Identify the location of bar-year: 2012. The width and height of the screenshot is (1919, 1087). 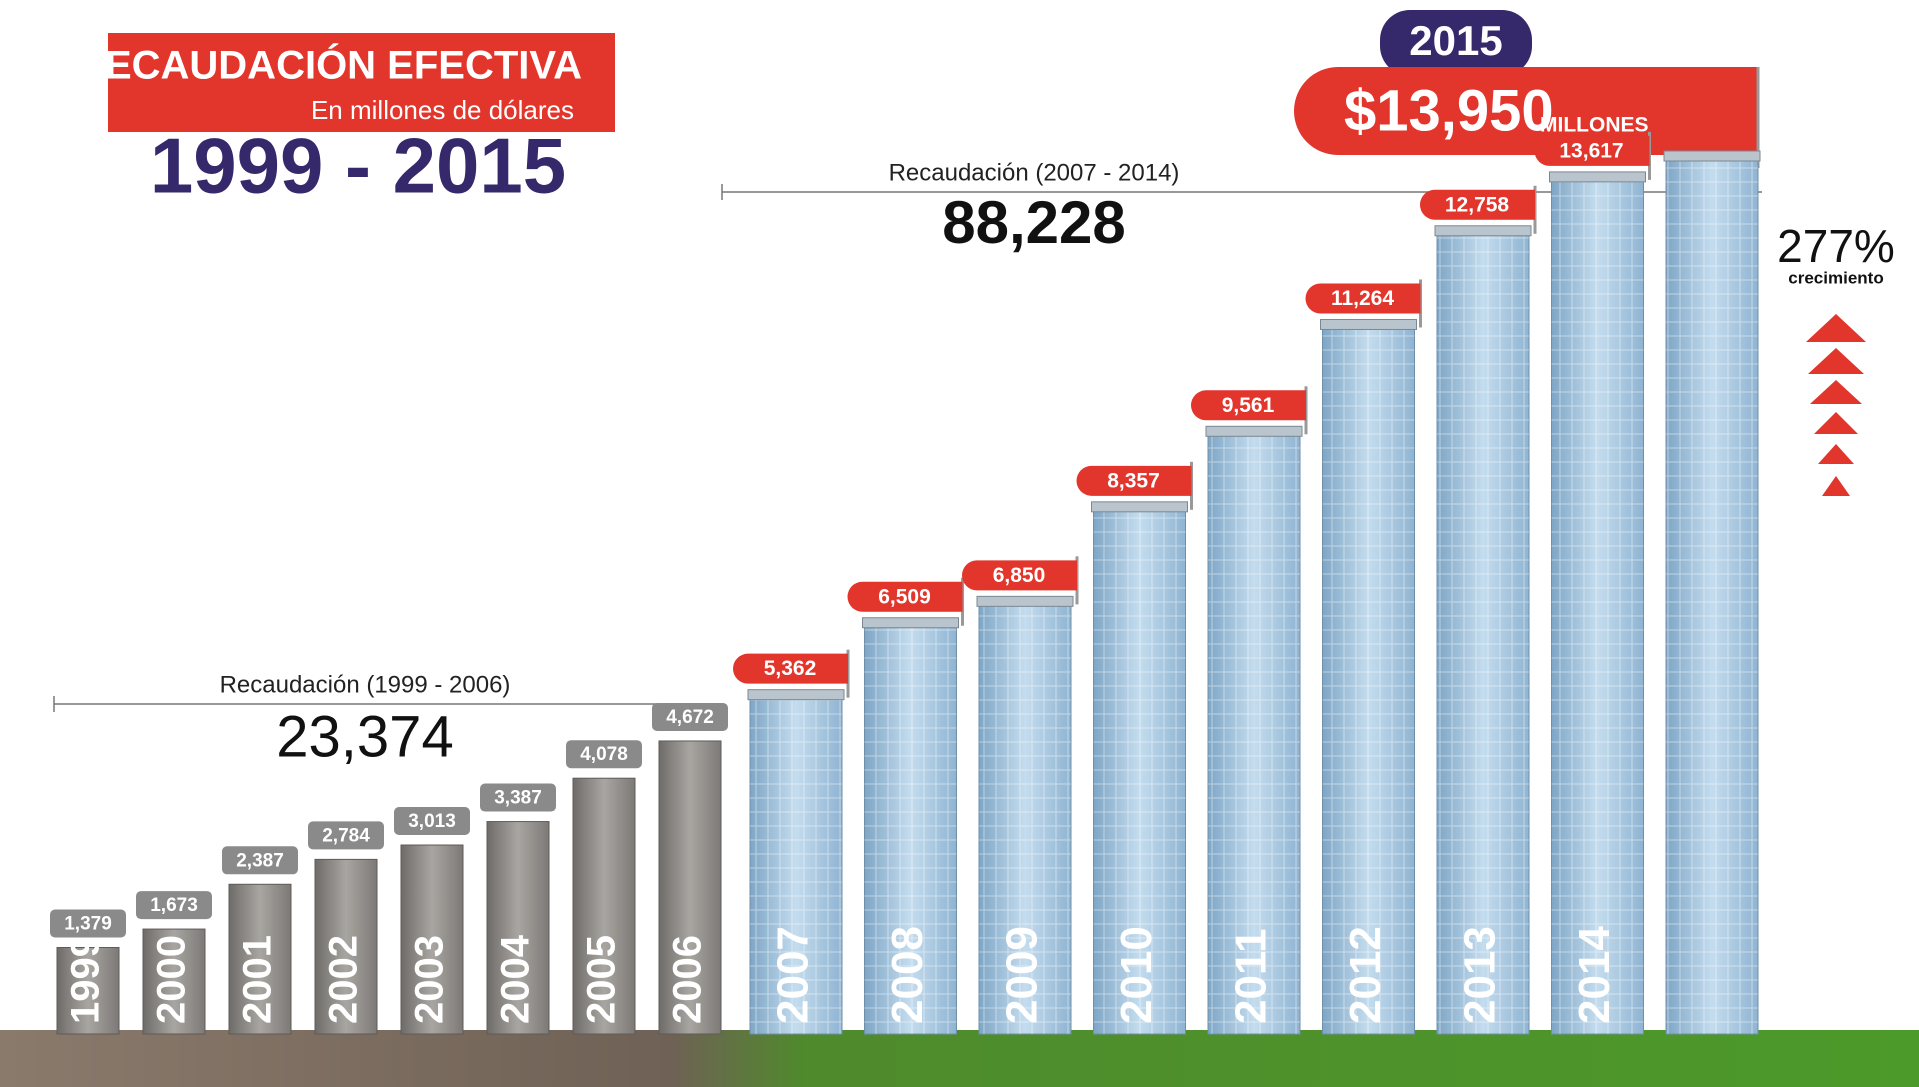
(1365, 975).